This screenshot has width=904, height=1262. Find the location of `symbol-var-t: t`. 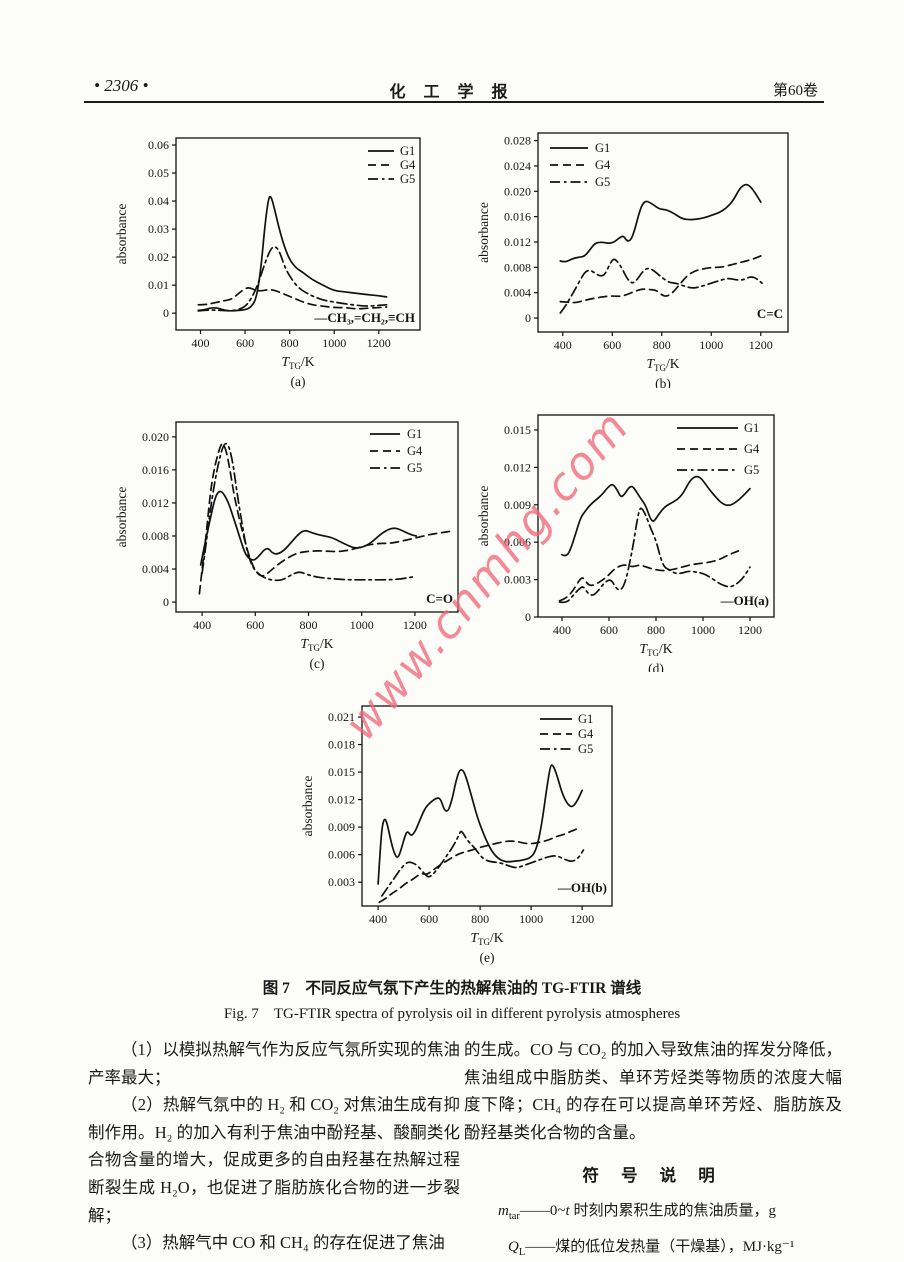

symbol-var-t: t is located at coordinates (567, 1211).